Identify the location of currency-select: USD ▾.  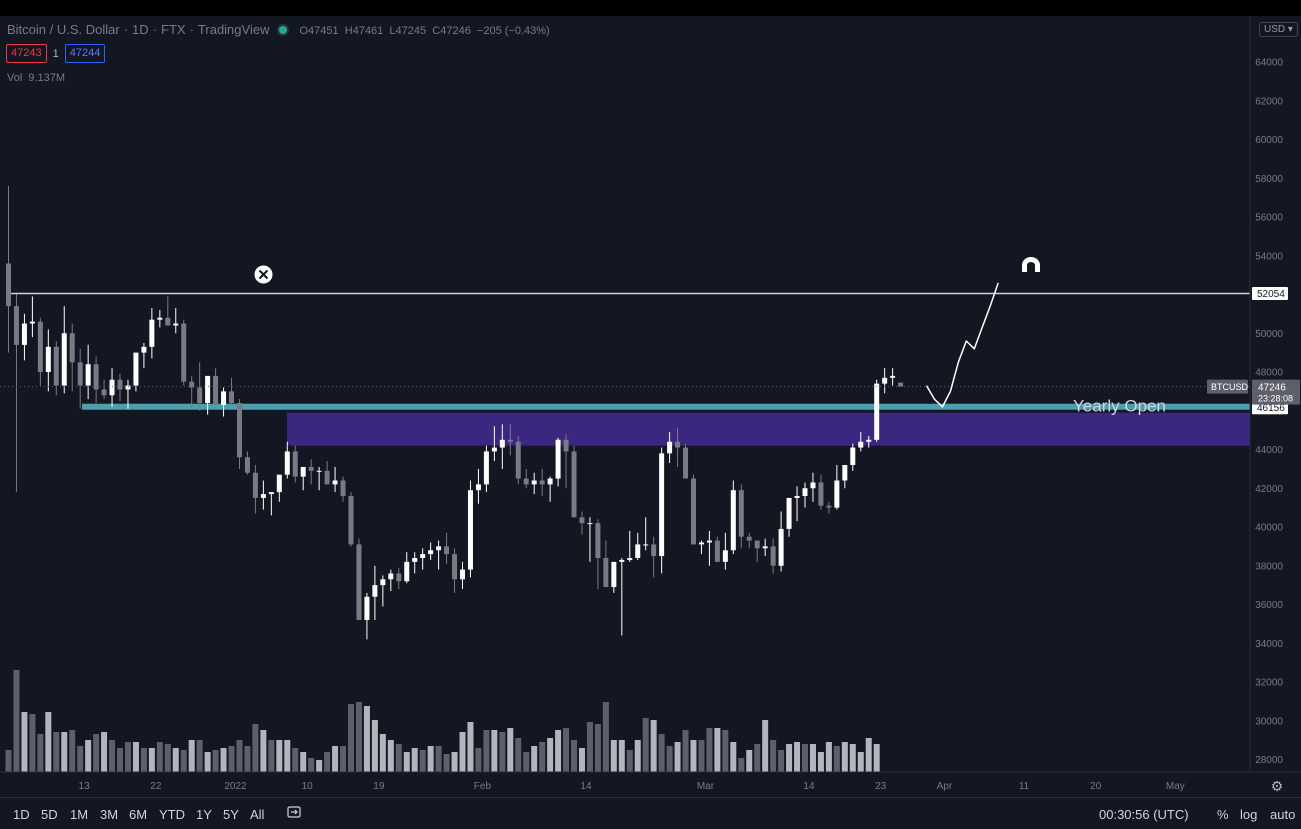
(1278, 29).